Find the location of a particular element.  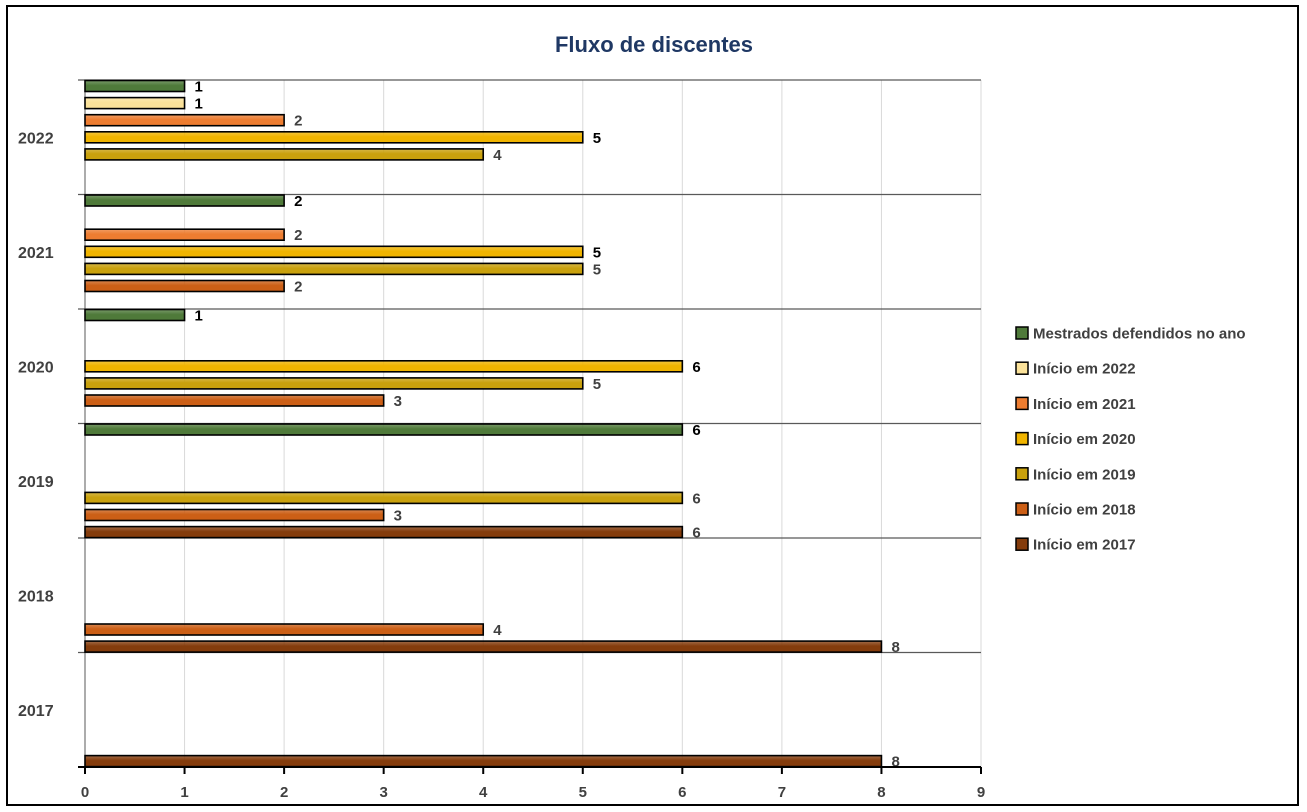

x-tick-label: 1 is located at coordinates (184, 792).